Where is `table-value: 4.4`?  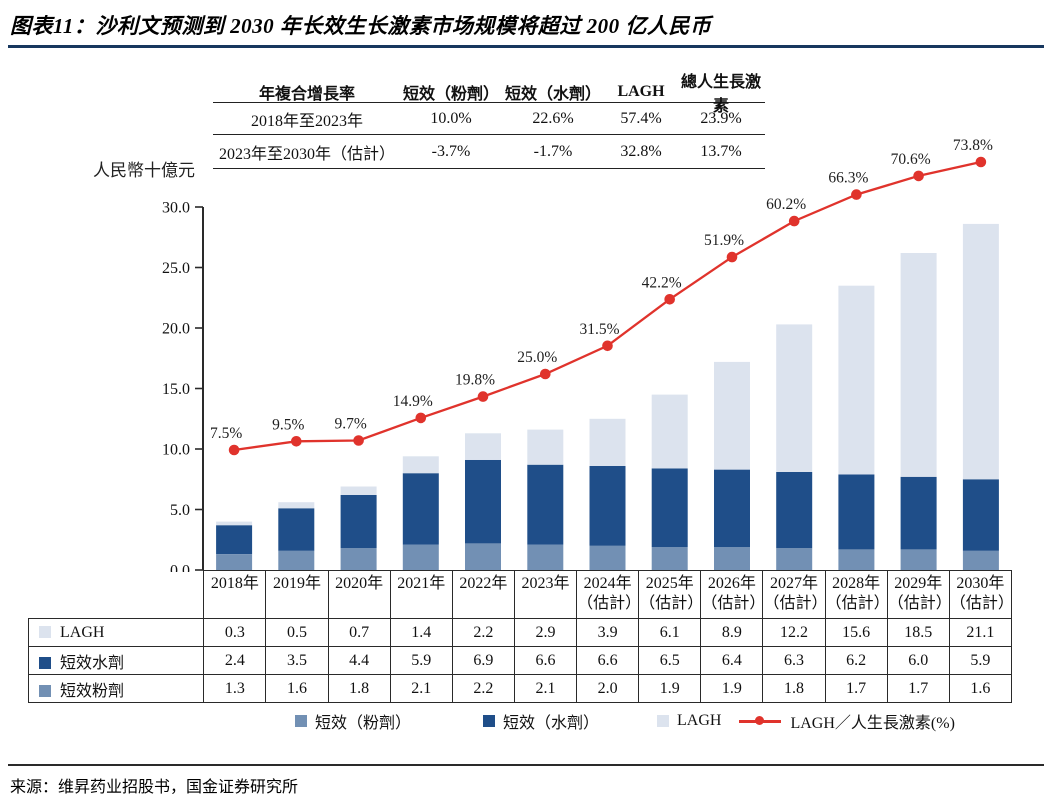 table-value: 4.4 is located at coordinates (359, 660).